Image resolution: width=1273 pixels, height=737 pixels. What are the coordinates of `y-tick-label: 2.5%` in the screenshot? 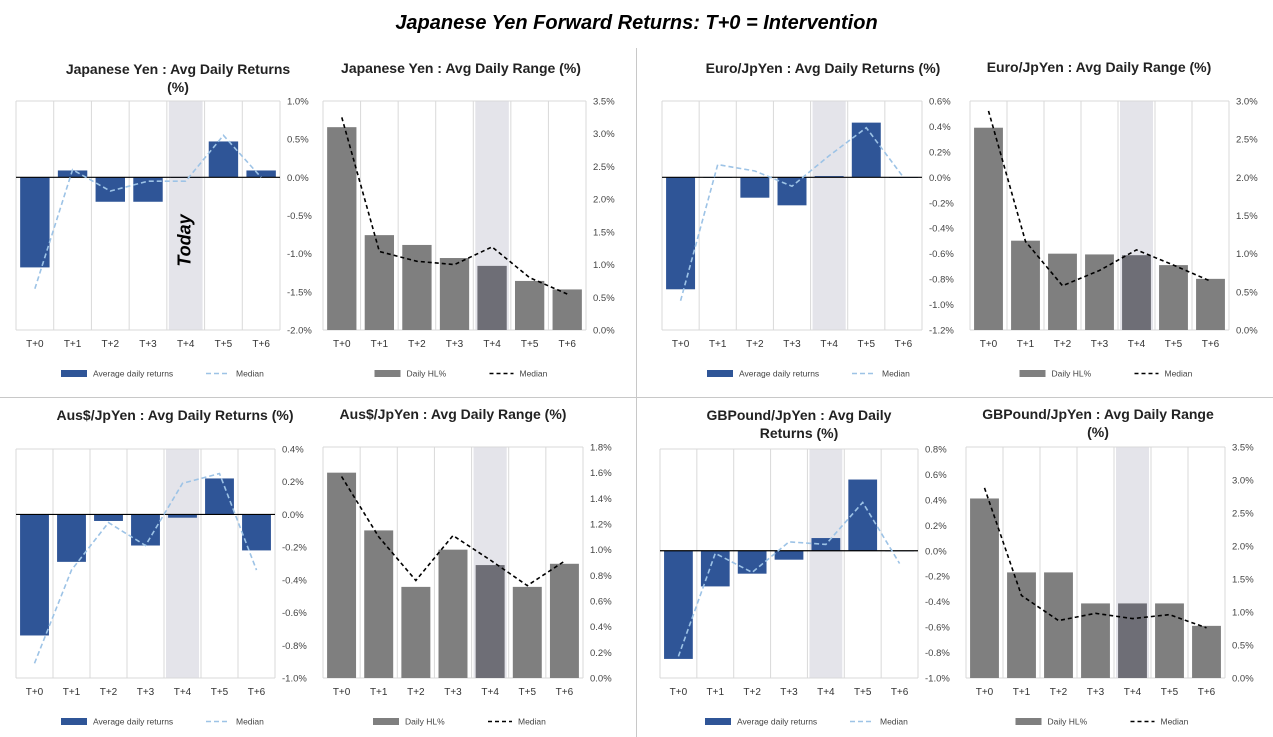 It's located at (604, 167).